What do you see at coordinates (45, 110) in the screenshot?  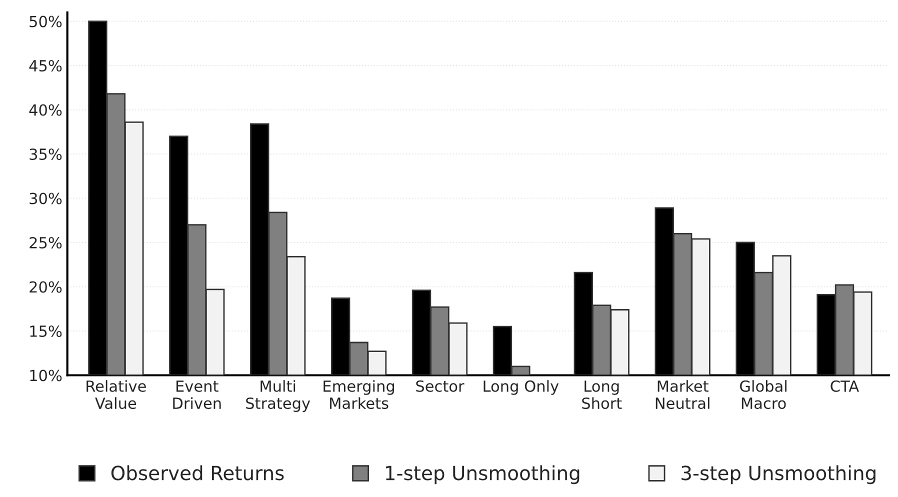 I see `y-tick-label: 40%` at bounding box center [45, 110].